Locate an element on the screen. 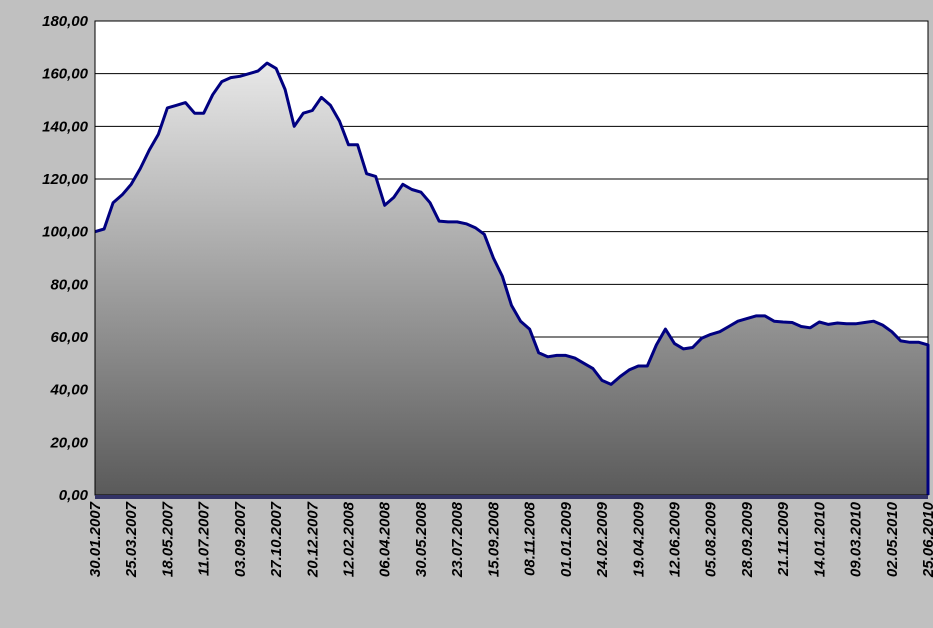  x-tick-label: 25.03.2007 is located at coordinates (131, 539).